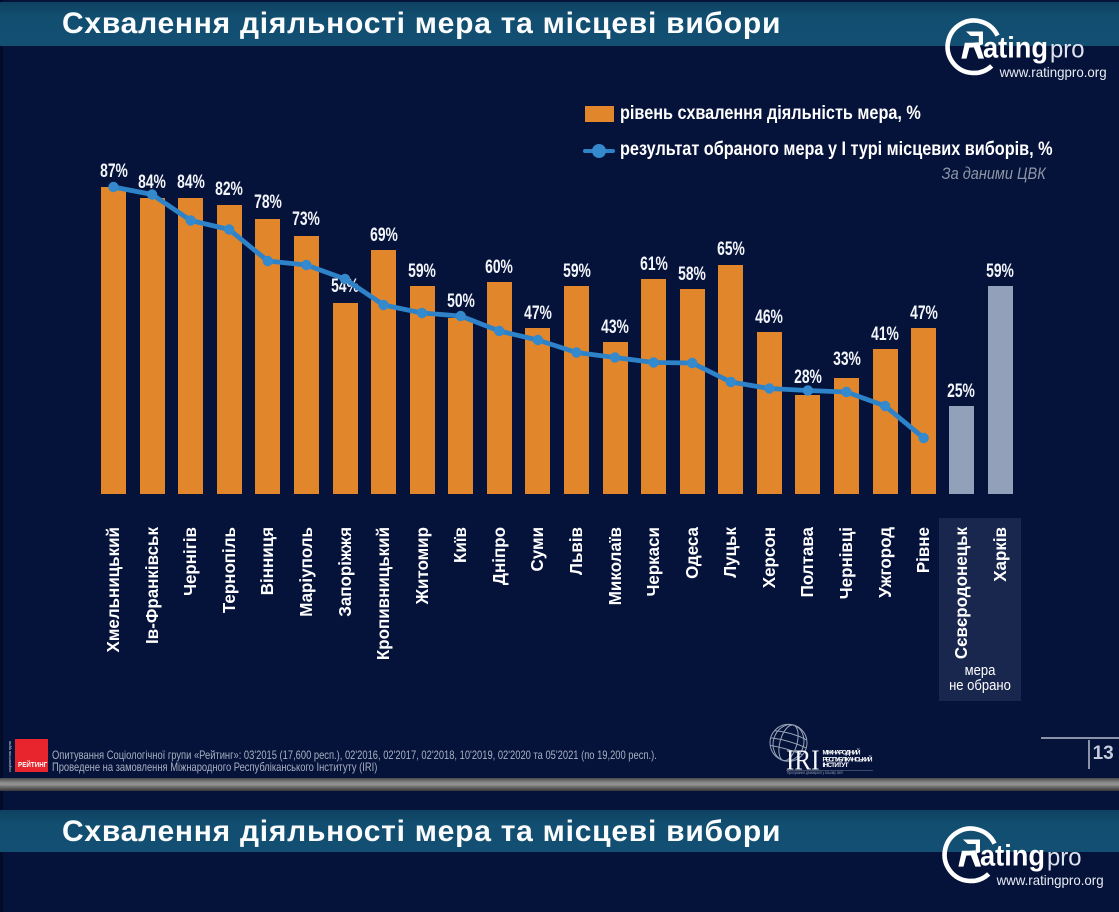  Describe the element at coordinates (815, 772) in the screenshot. I see `svg-text:Просування демократії у всьому: Просування демократії у всьому світі` at that location.